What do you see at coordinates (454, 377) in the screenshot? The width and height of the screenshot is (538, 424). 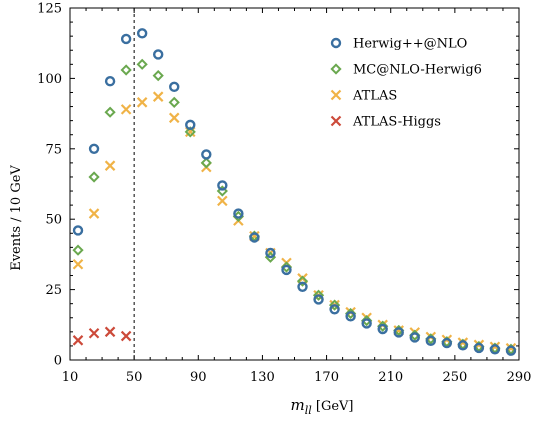 I see `x-tick-label: 250` at bounding box center [454, 377].